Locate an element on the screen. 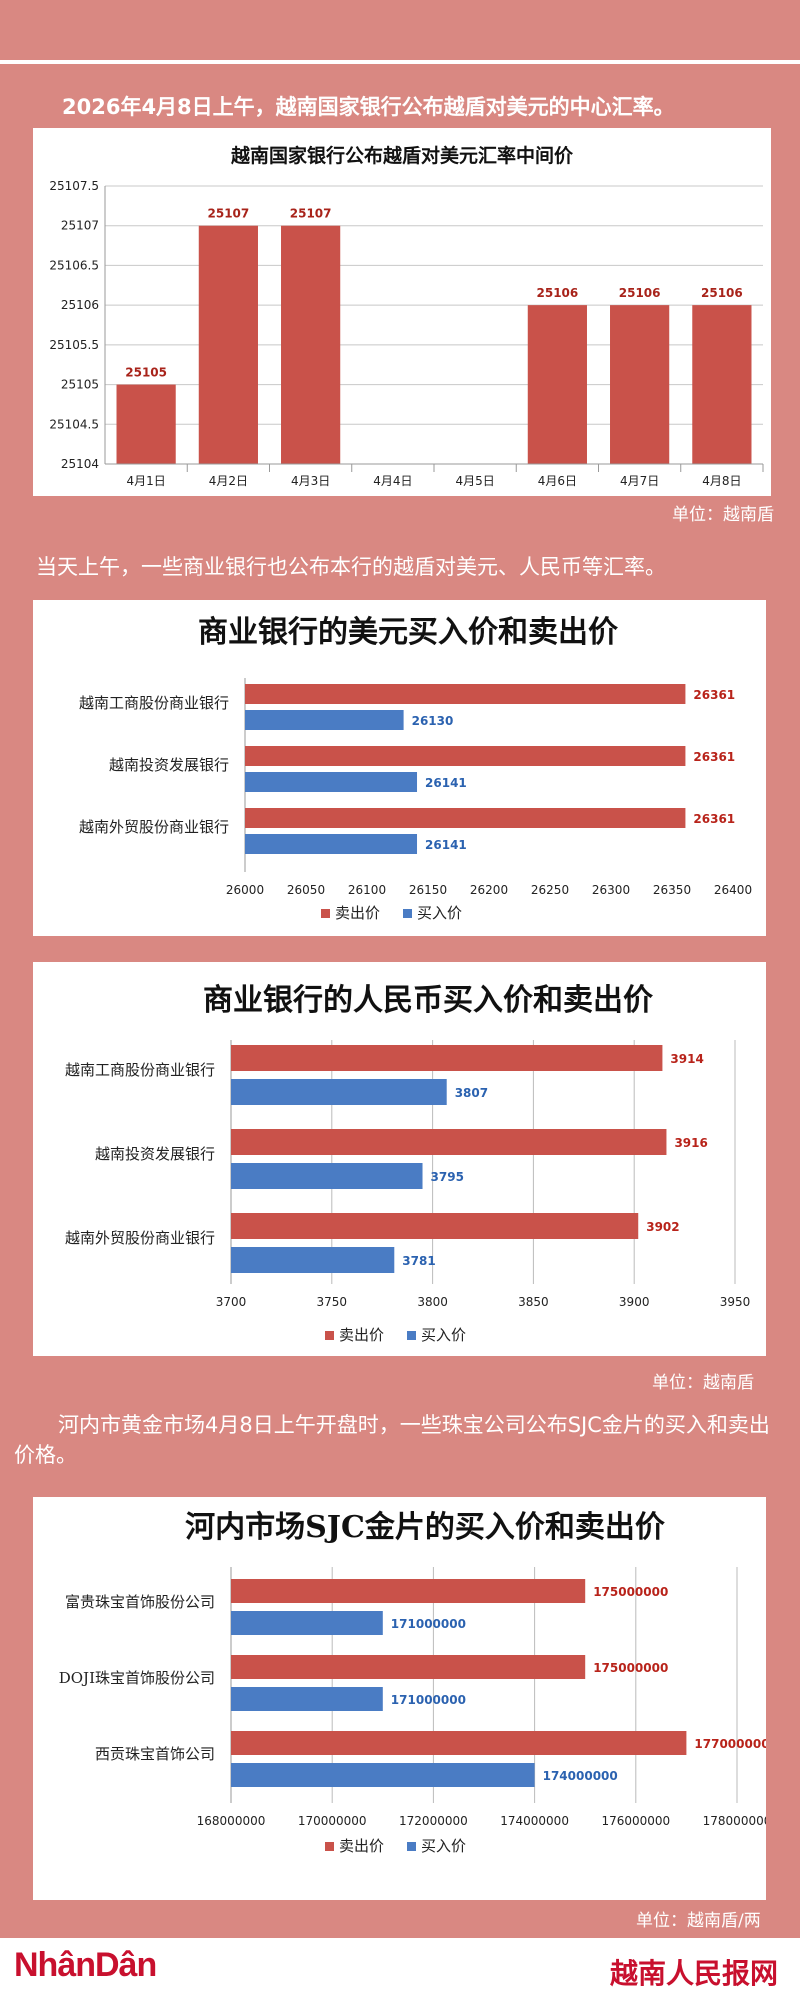 This screenshot has width=800, height=2000. x-tick-label: 26200 is located at coordinates (489, 890).